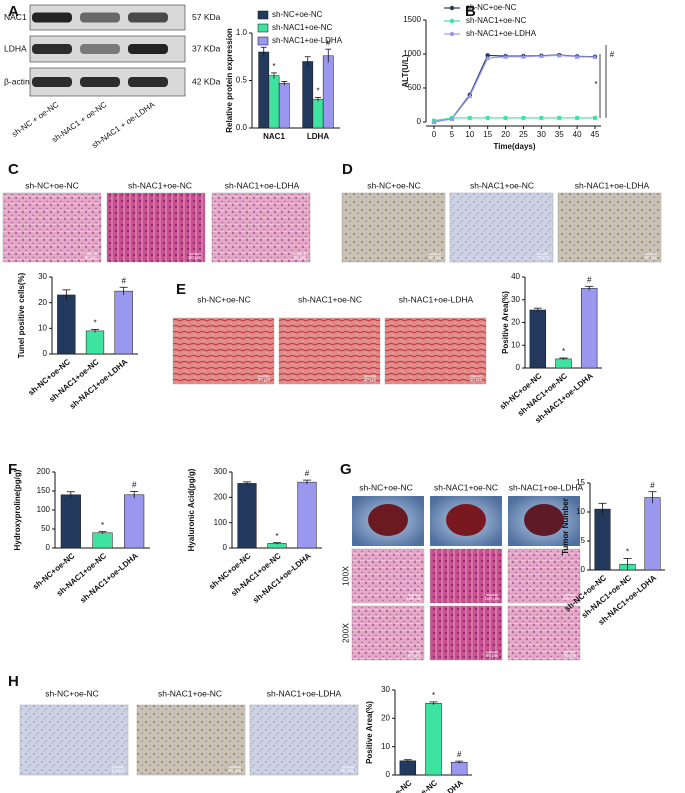 The image size is (685, 793). What do you see at coordinates (559, 134) in the screenshot?
I see `x-tick-label: 35` at bounding box center [559, 134].